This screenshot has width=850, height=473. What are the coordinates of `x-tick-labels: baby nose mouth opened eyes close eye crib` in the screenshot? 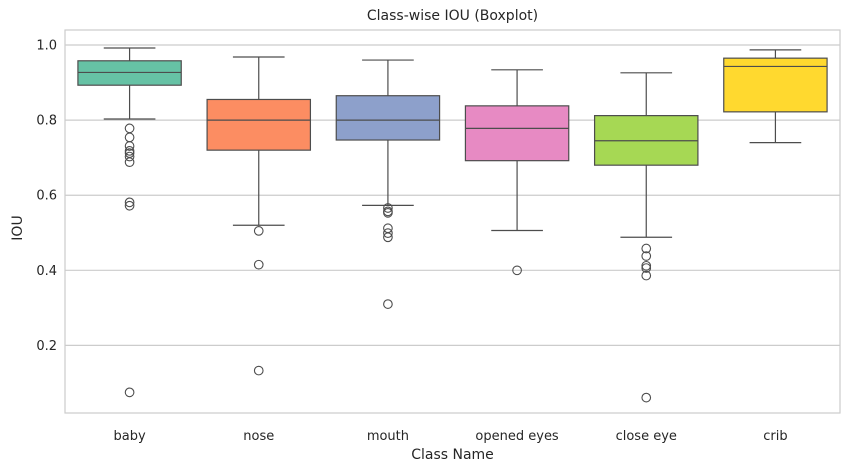 It's located at (450, 436).